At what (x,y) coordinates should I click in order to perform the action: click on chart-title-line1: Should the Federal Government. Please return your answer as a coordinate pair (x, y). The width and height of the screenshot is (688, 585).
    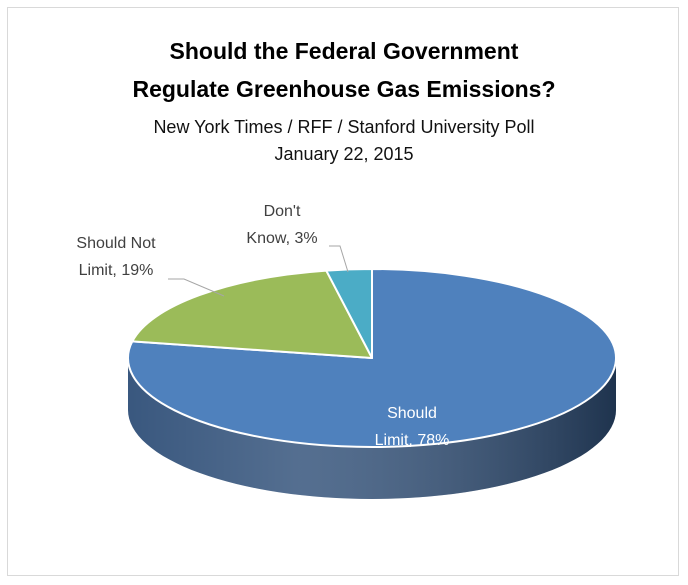
    Looking at the image, I should click on (344, 51).